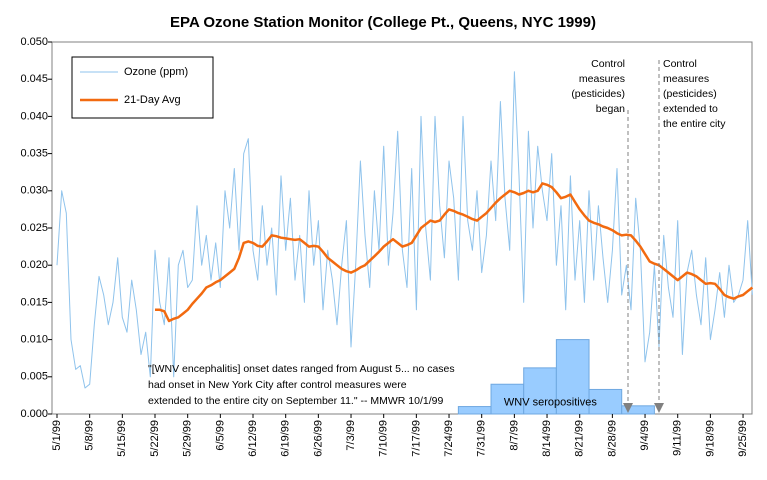 The image size is (767, 480). Describe the element at coordinates (612, 438) in the screenshot. I see `x-tick-label: 8/28/99` at that location.